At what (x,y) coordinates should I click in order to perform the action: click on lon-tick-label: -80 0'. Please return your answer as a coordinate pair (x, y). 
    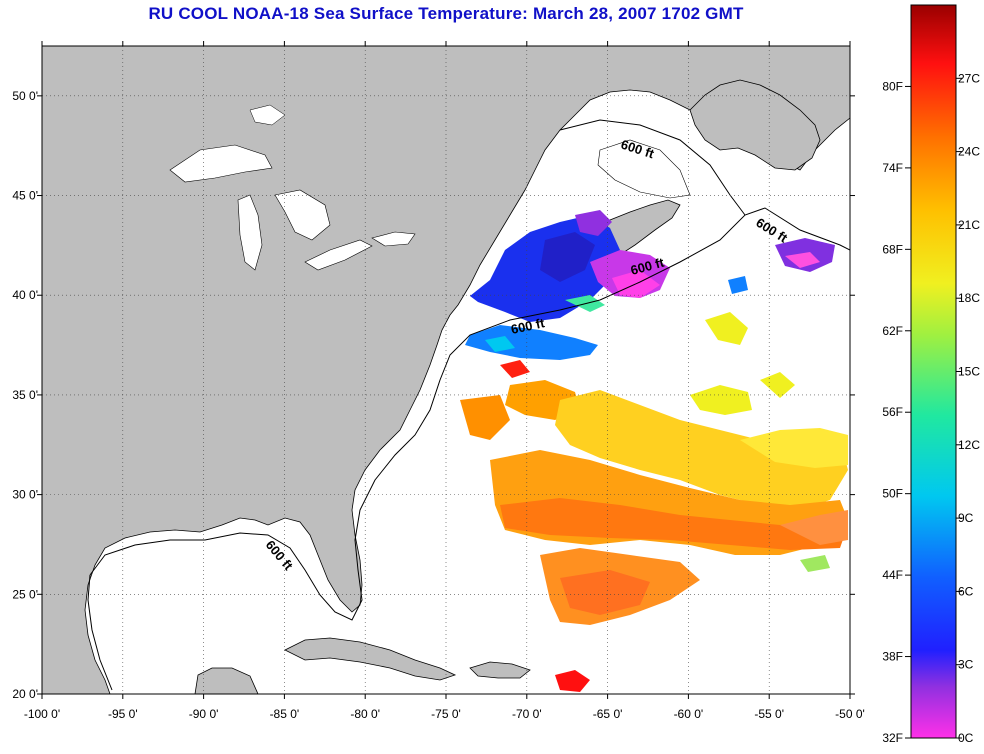
    Looking at the image, I should click on (365, 714).